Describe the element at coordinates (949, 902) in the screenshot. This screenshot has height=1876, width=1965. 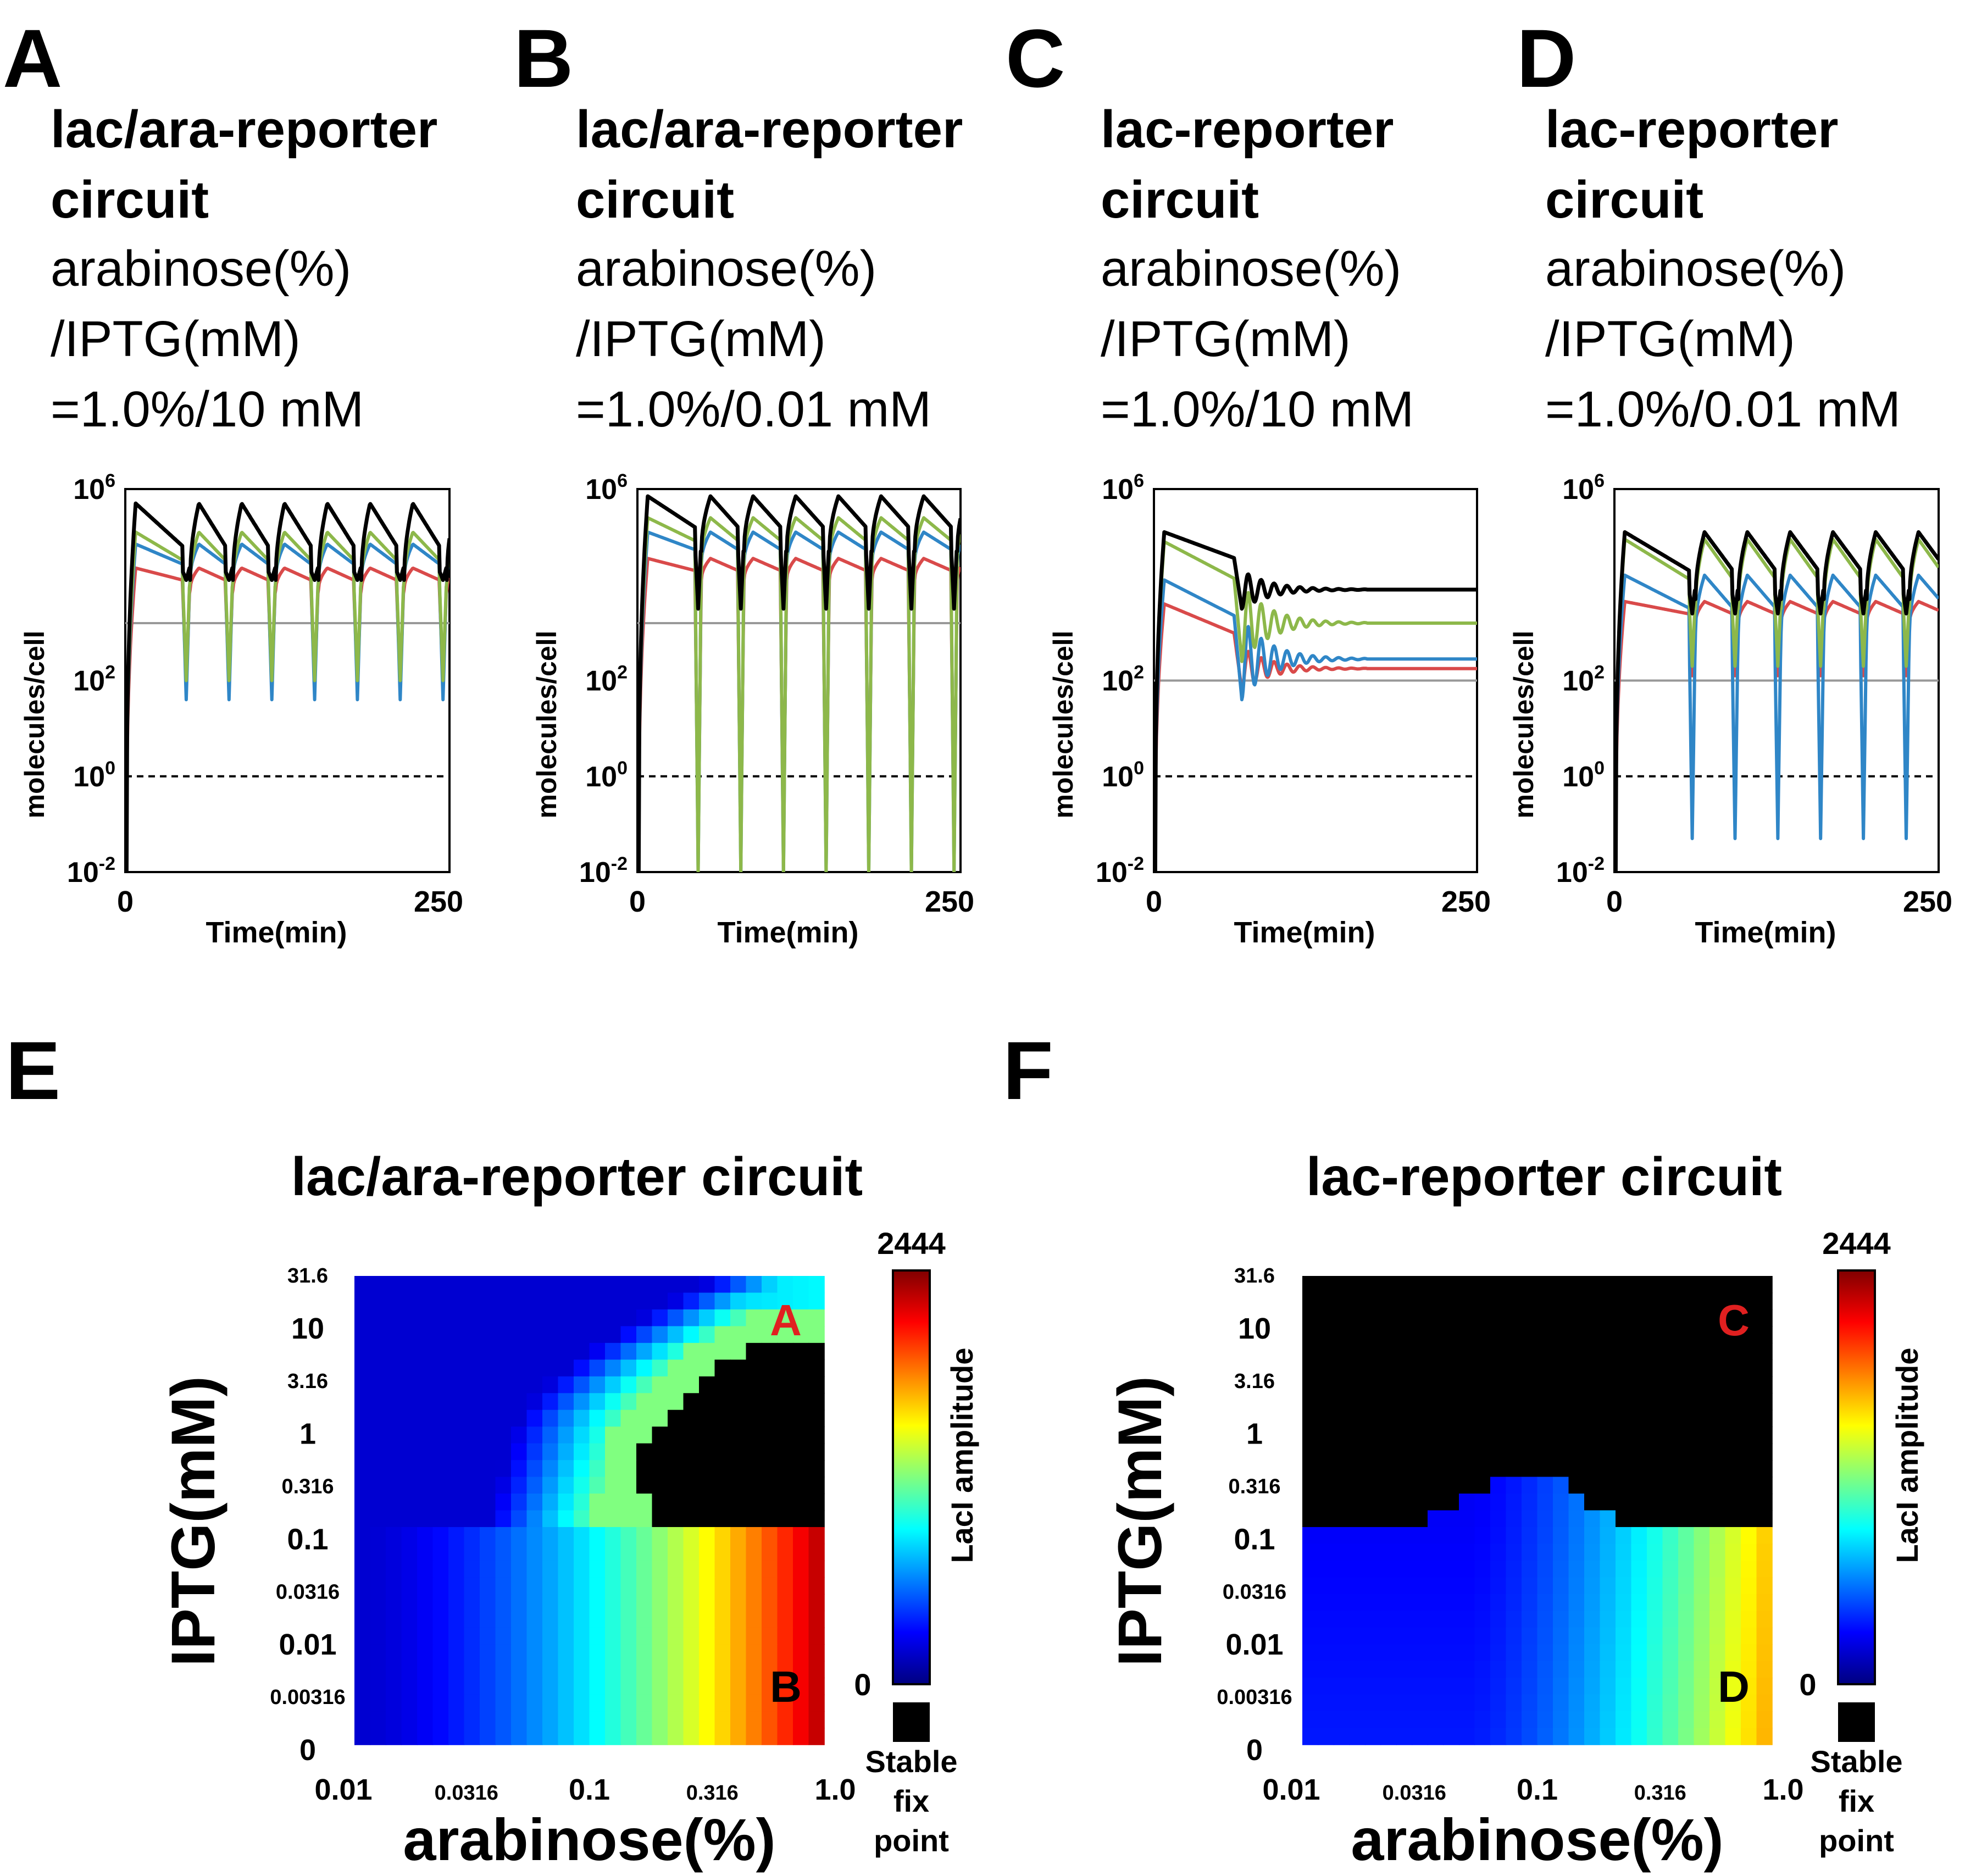
I see `x-tick-label: 250` at that location.